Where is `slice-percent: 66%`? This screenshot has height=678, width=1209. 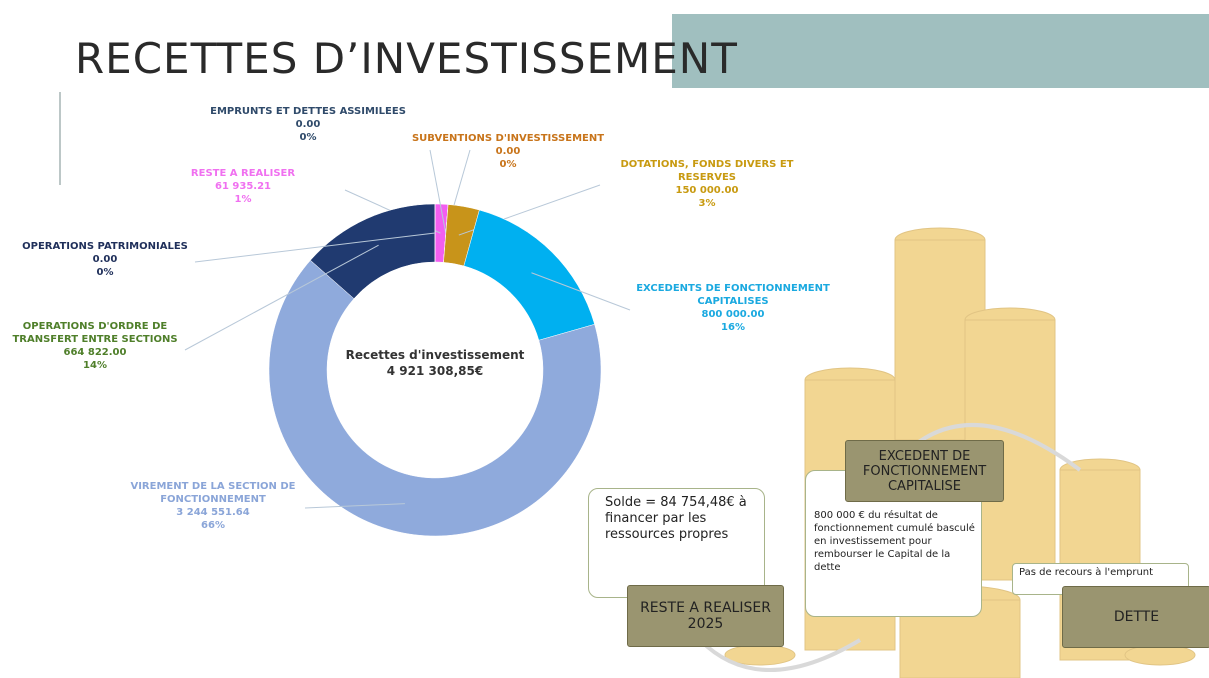 slice-percent: 66% is located at coordinates (213, 525).